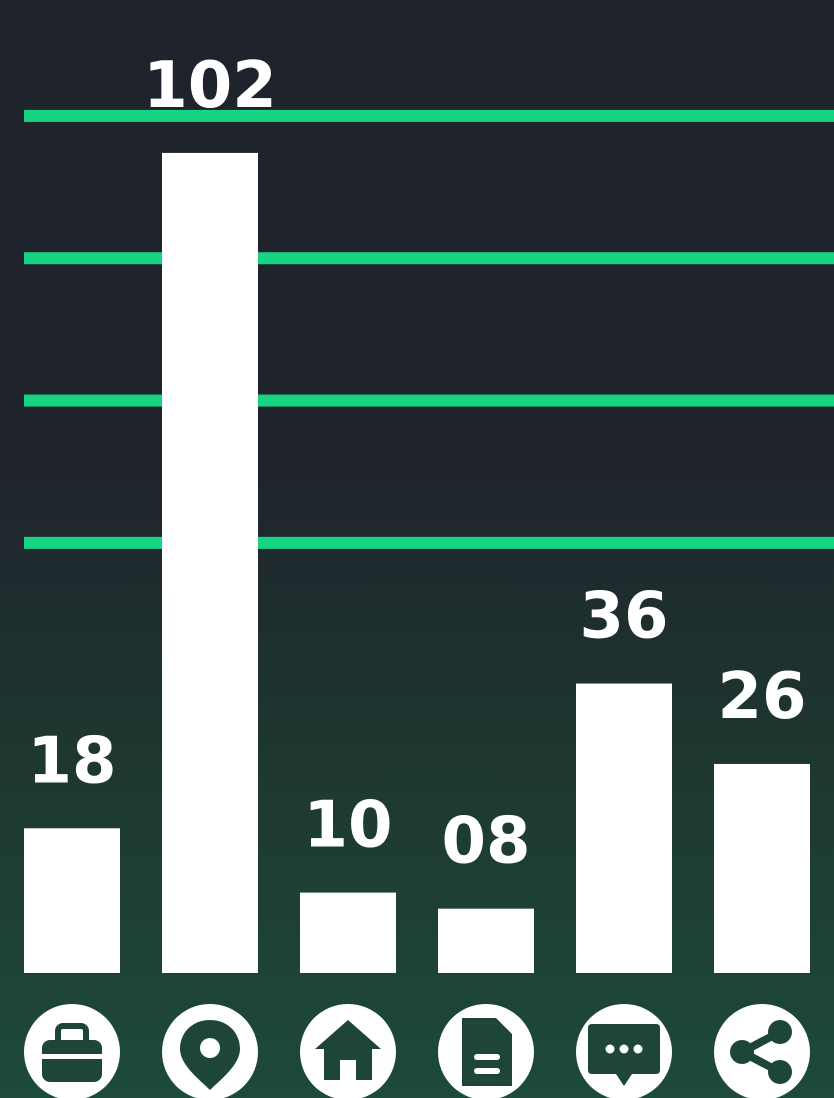 The height and width of the screenshot is (1098, 834). Describe the element at coordinates (71, 761) in the screenshot. I see `value-label-1: 18` at that location.